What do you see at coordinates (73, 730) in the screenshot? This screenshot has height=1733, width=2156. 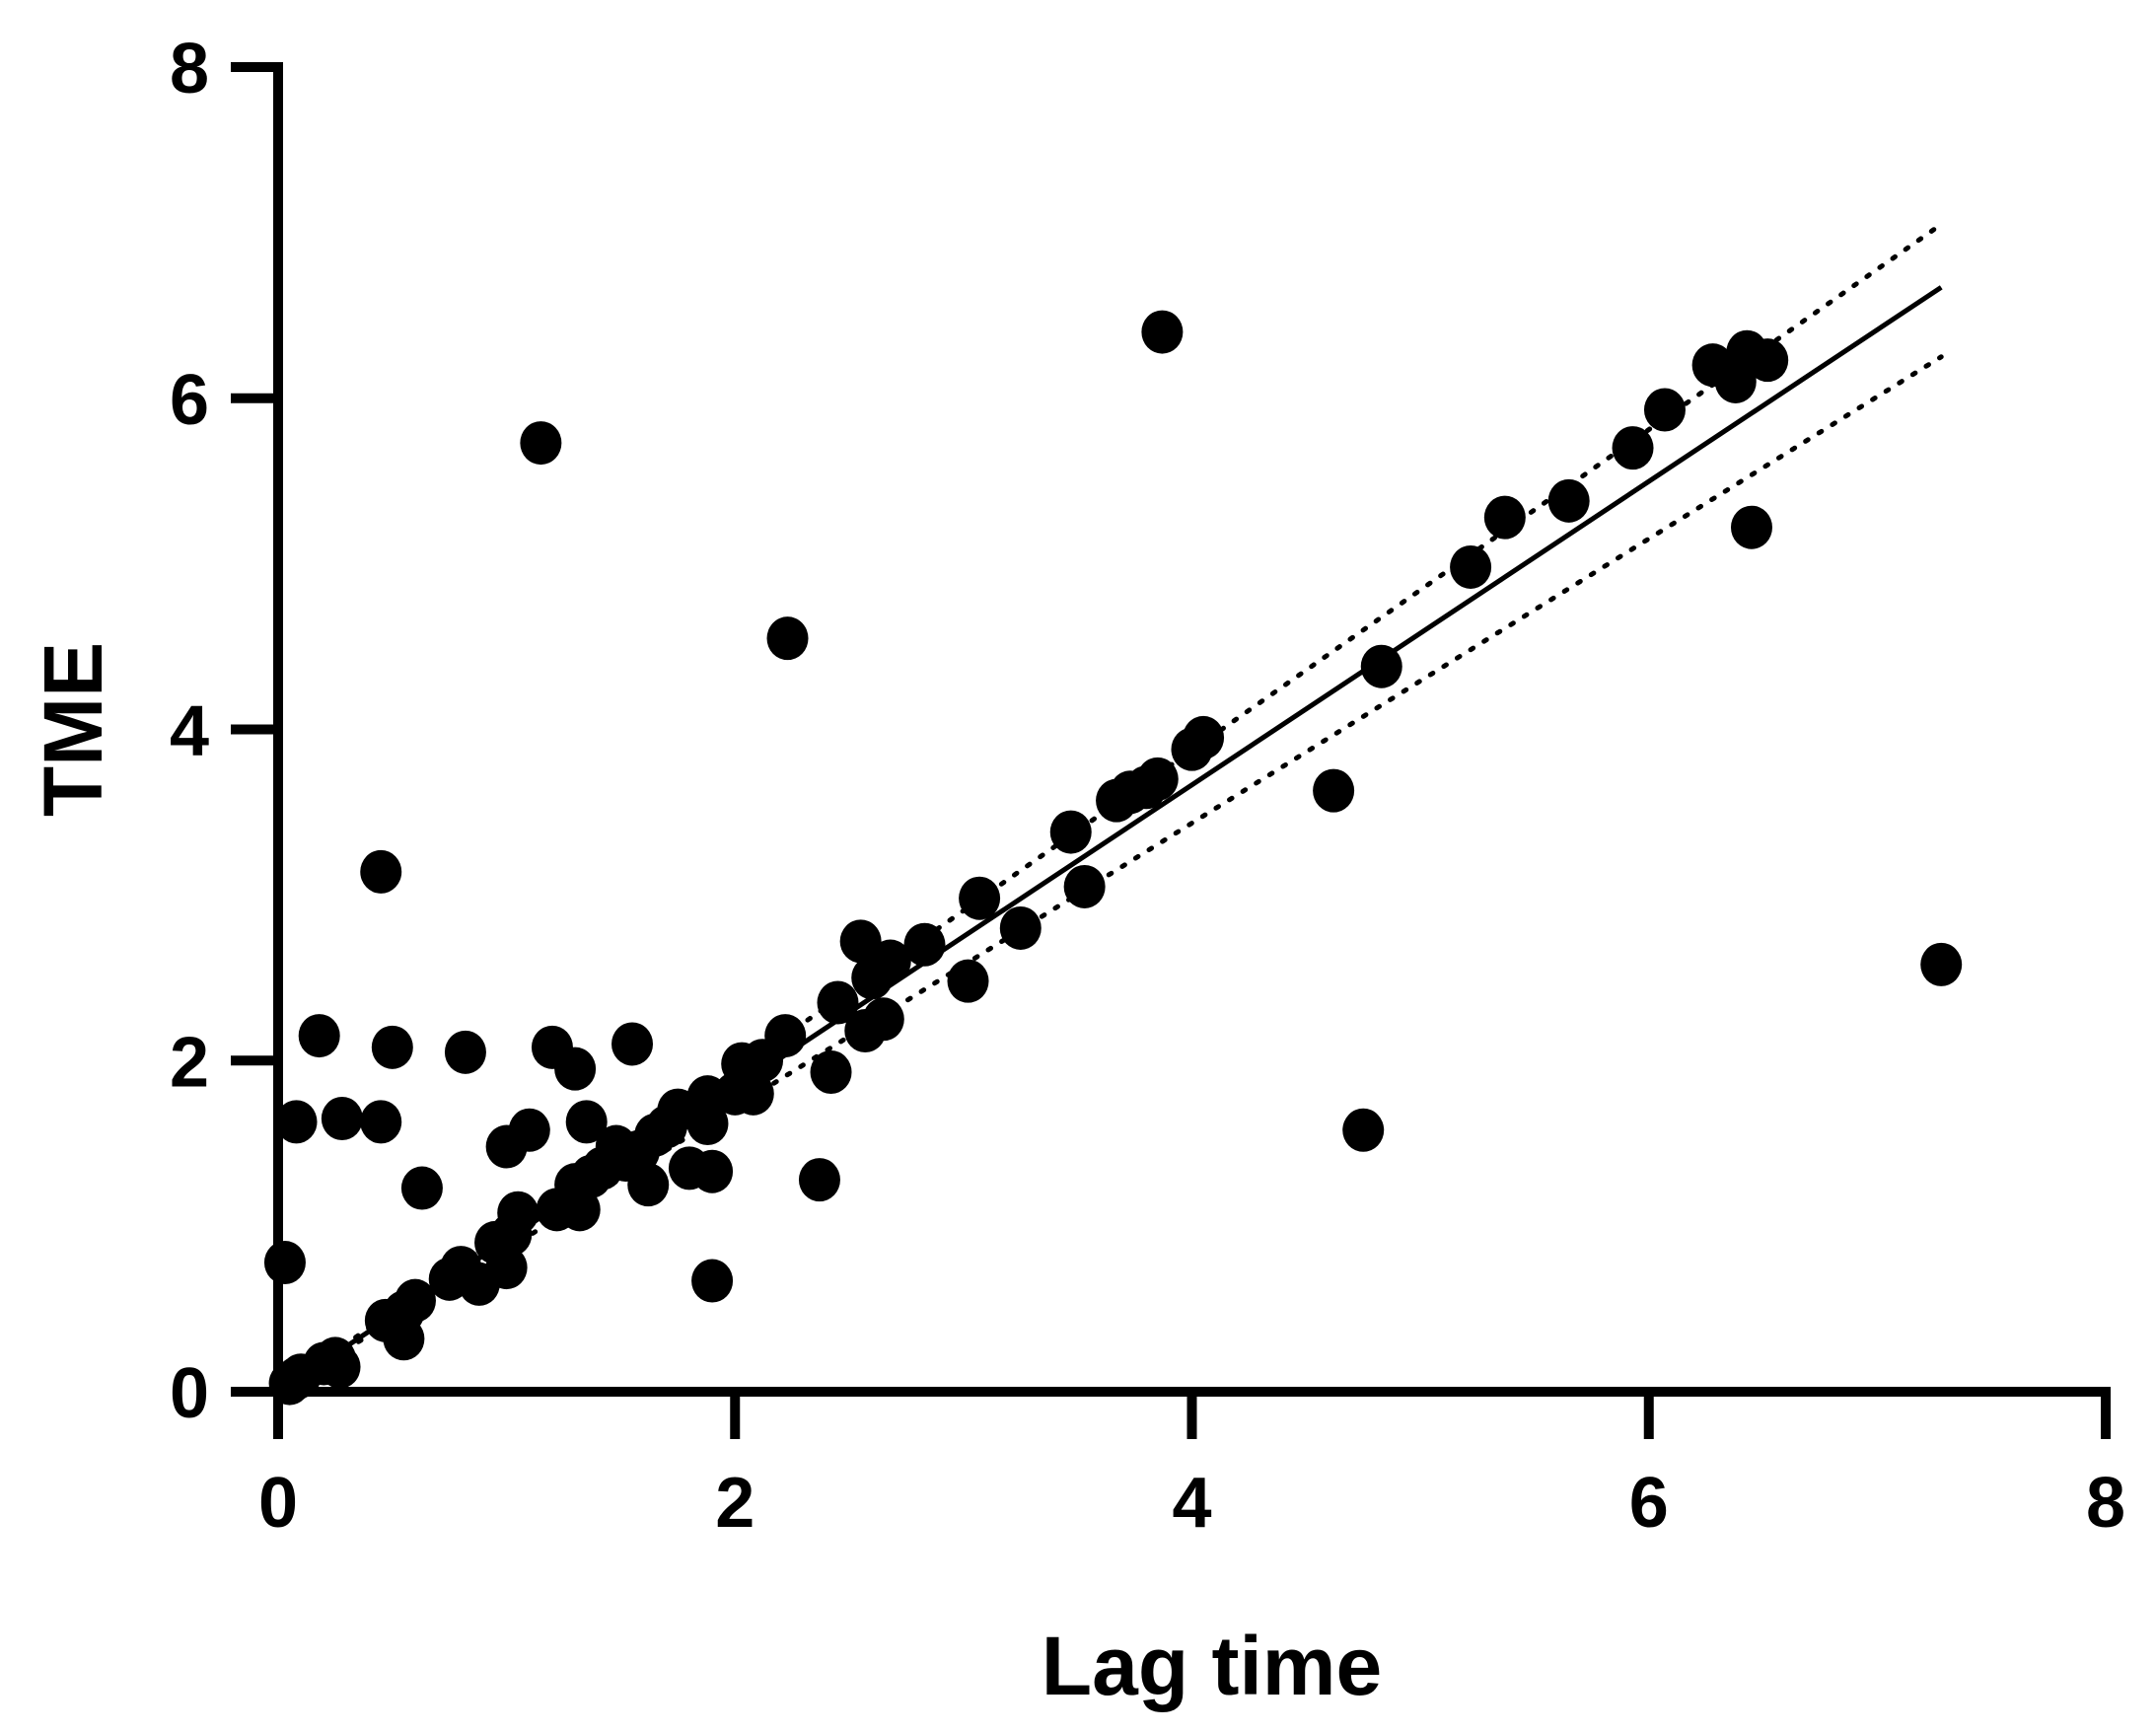 I see `y-axis-title: TME` at bounding box center [73, 730].